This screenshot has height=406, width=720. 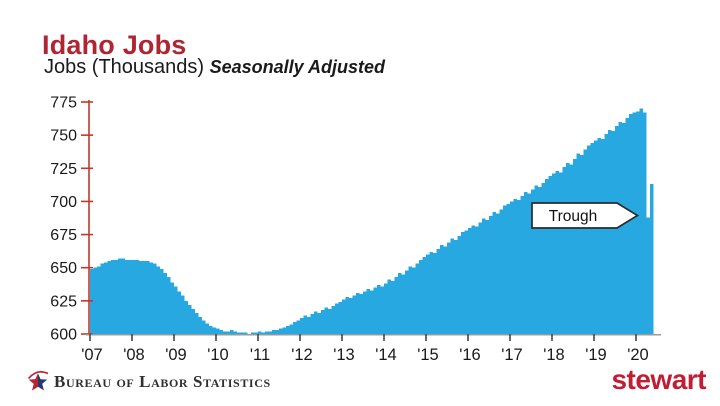 I want to click on x-tick-label: '20, so click(x=638, y=355).